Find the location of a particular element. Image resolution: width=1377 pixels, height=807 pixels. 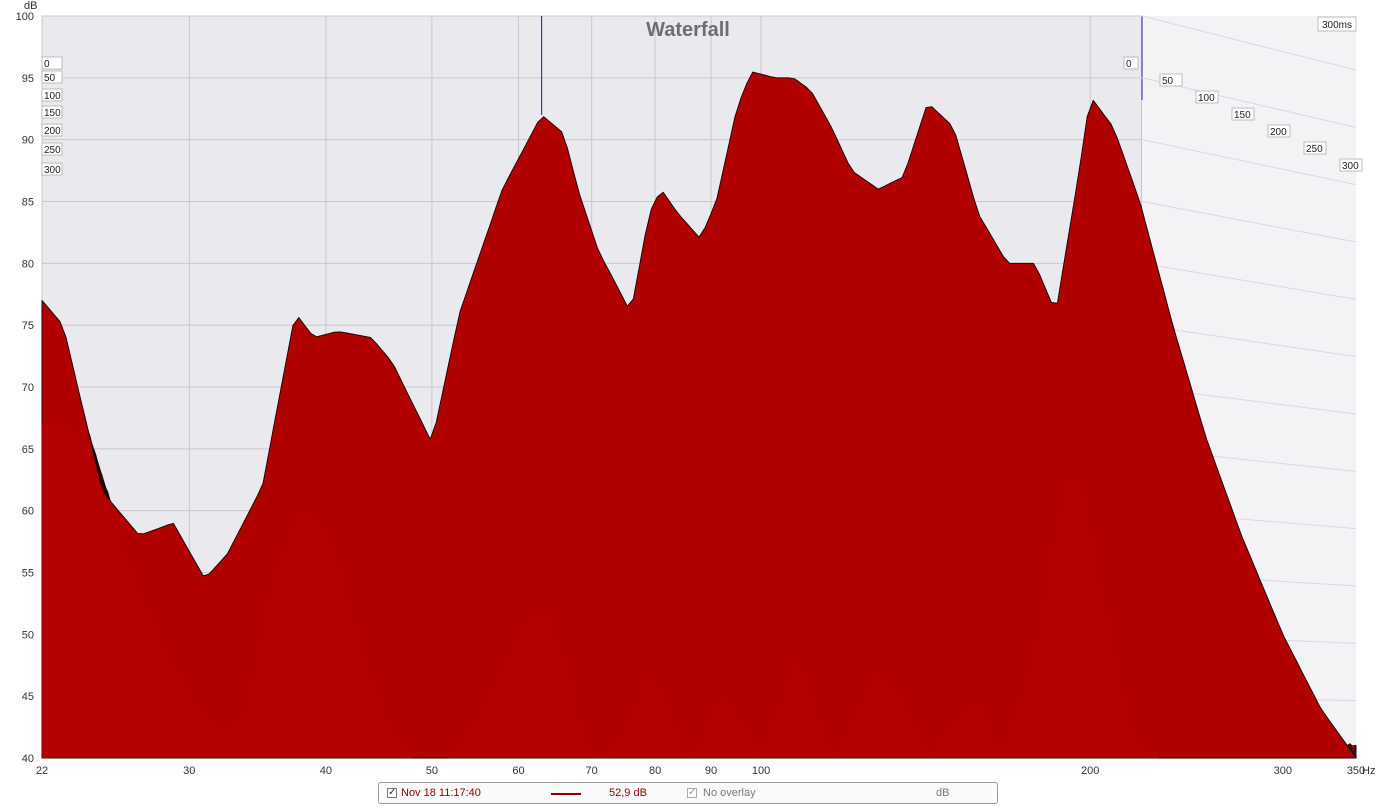

time-axis-label: 150 is located at coordinates (1242, 115).